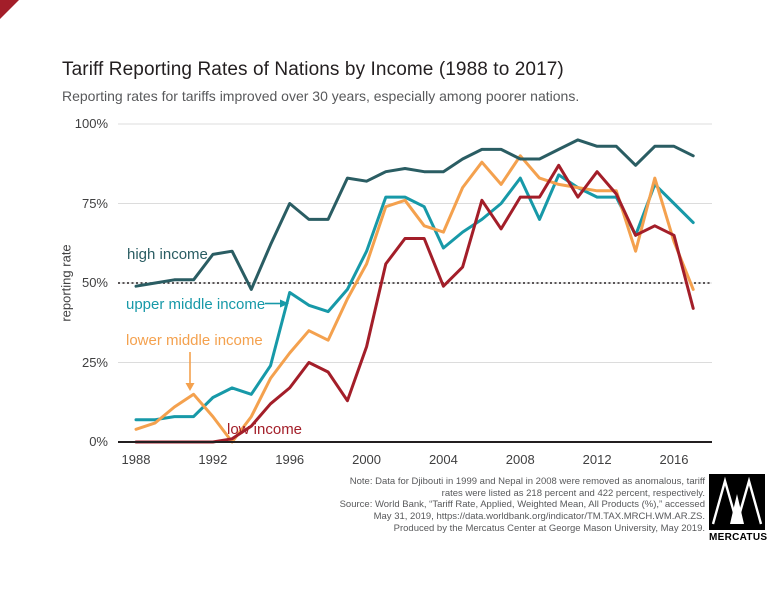  I want to click on y-tick-label: 100%, so click(91, 123).